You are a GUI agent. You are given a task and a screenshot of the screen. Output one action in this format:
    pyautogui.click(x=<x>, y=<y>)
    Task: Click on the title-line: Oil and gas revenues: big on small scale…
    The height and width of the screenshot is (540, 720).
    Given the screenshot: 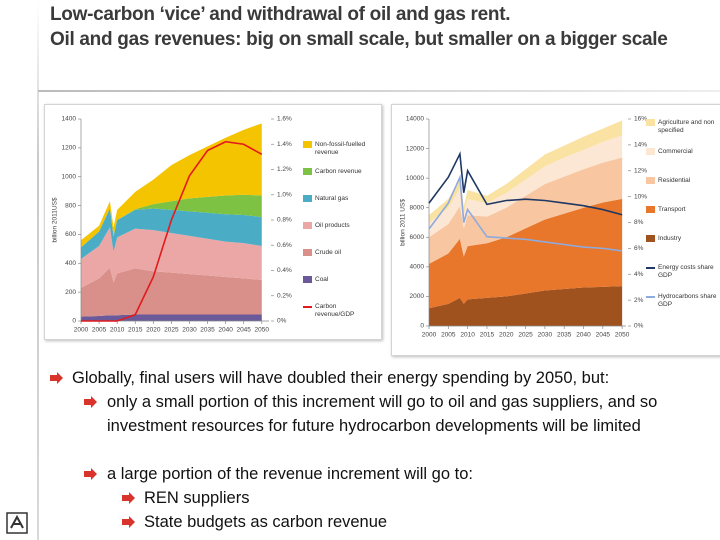 What is the action you would take?
    pyautogui.click(x=359, y=39)
    